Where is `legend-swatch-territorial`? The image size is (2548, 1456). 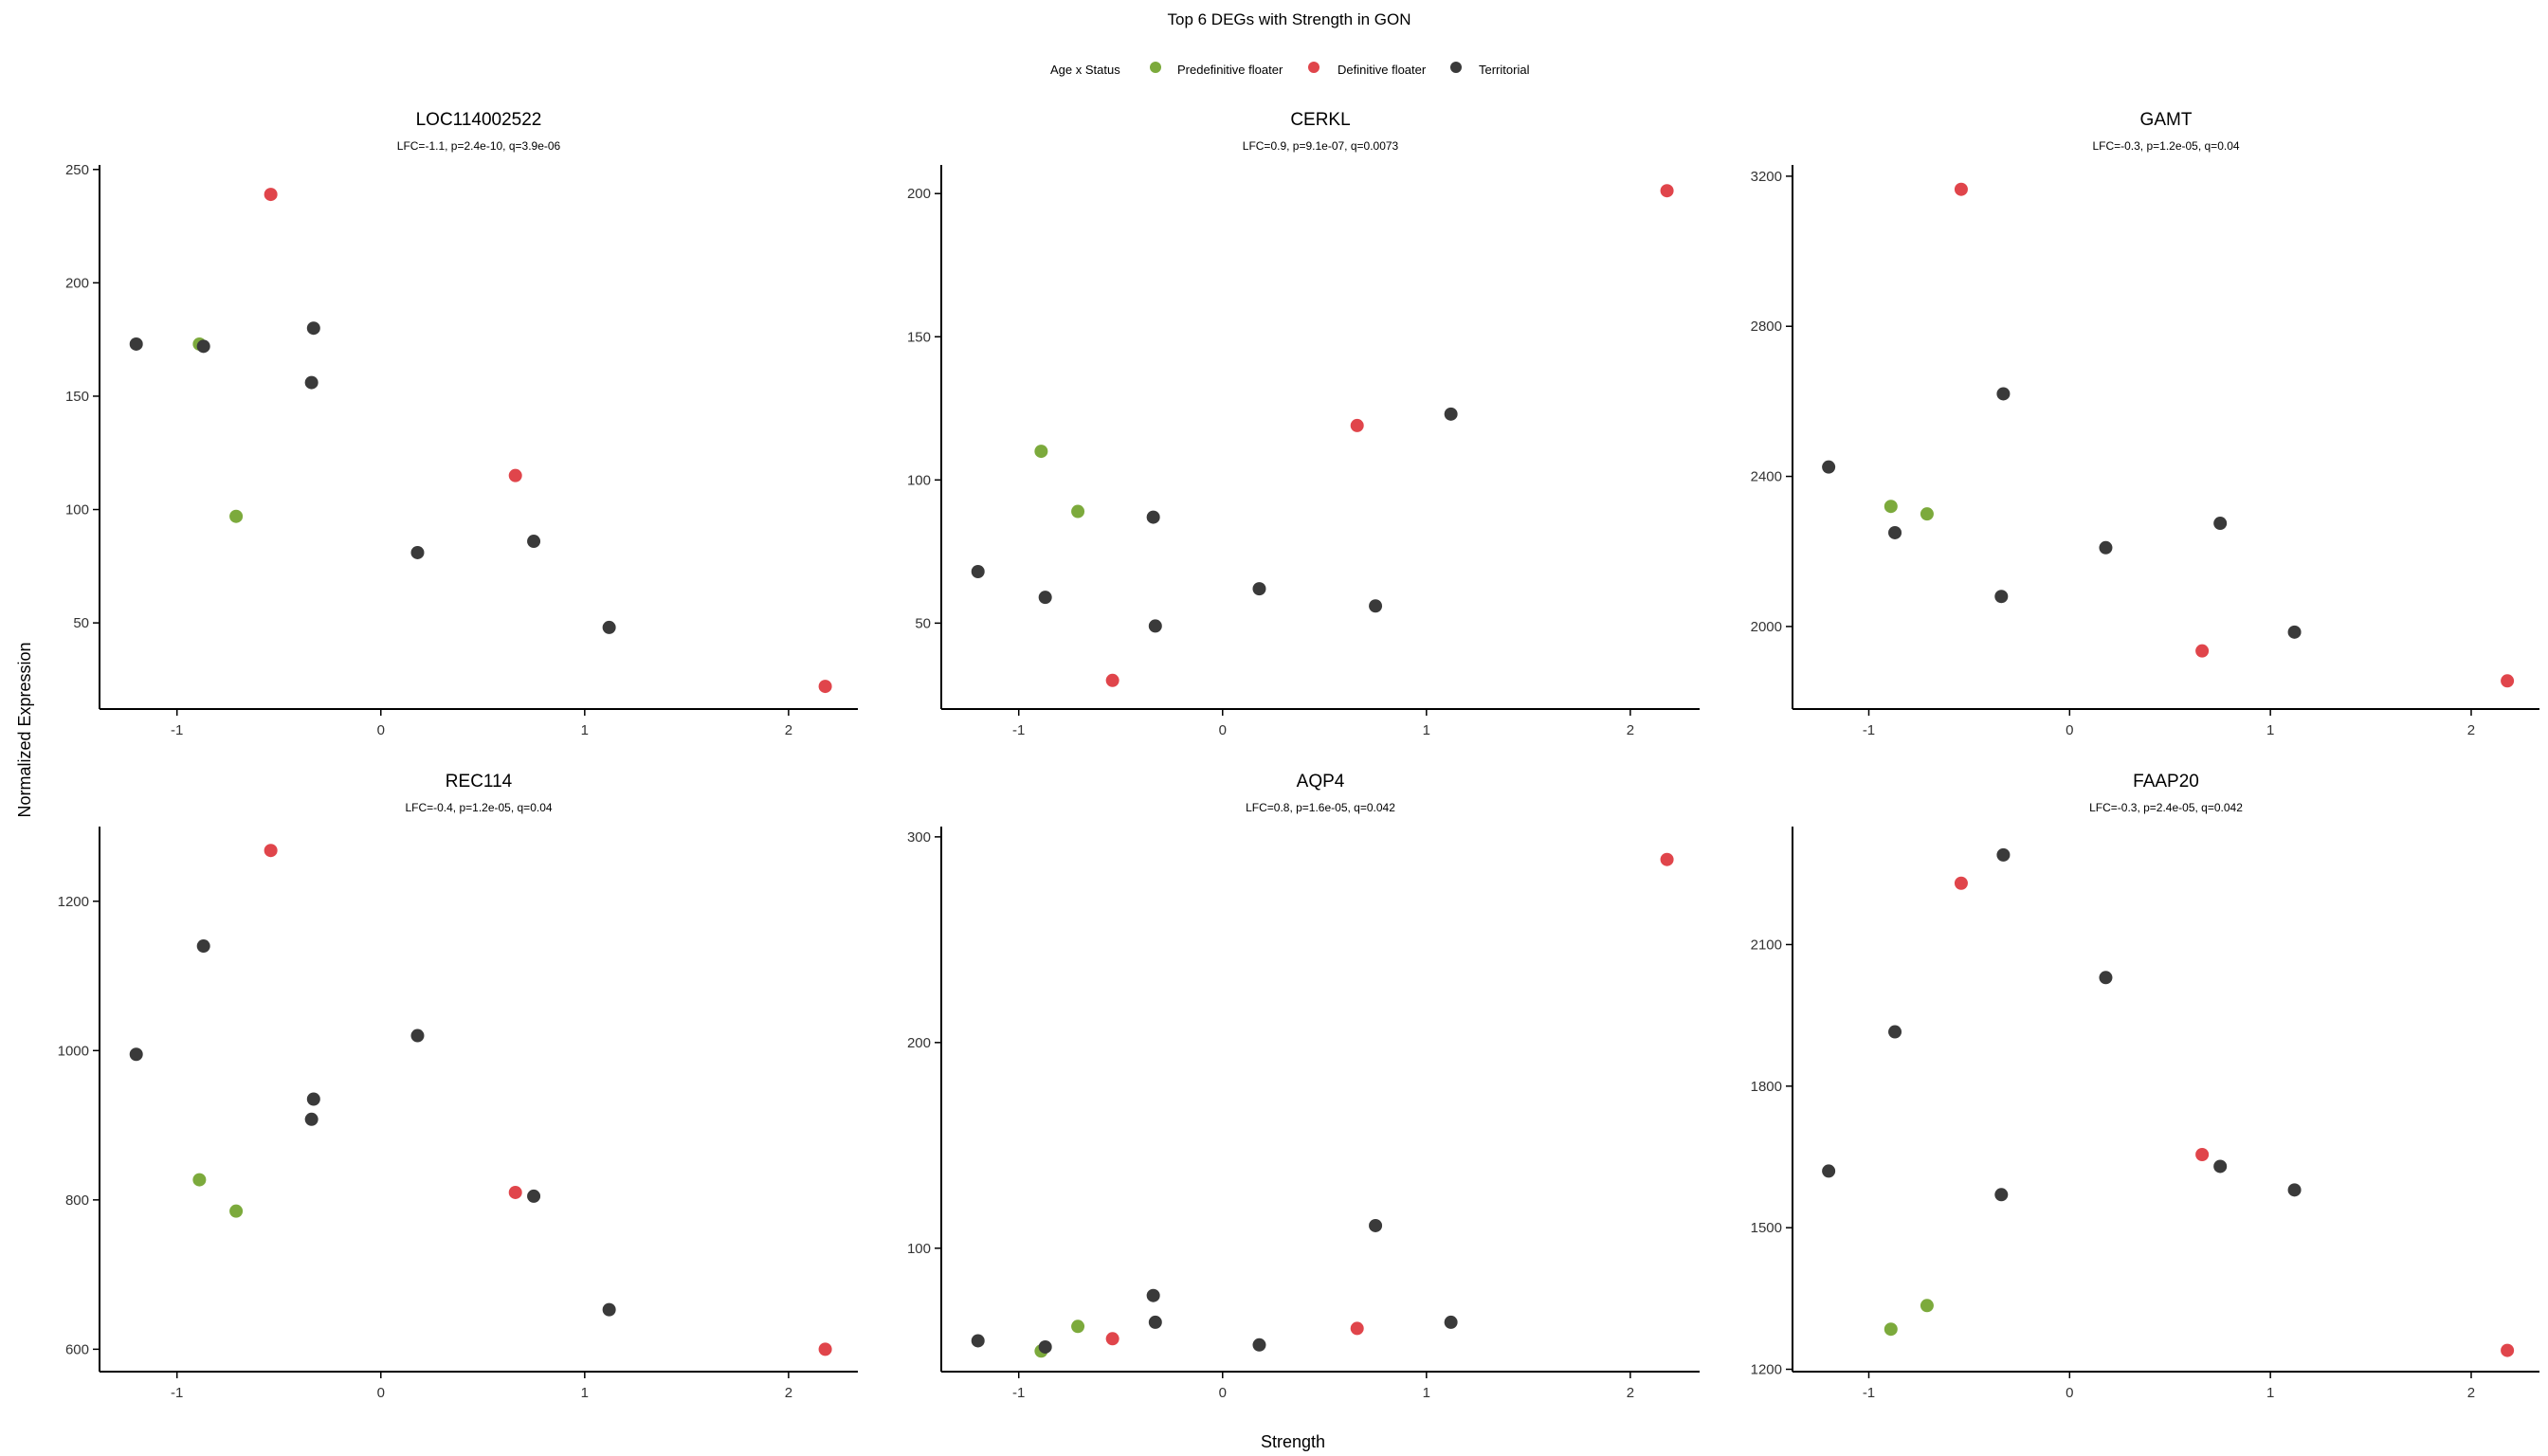
legend-swatch-territorial is located at coordinates (1456, 67).